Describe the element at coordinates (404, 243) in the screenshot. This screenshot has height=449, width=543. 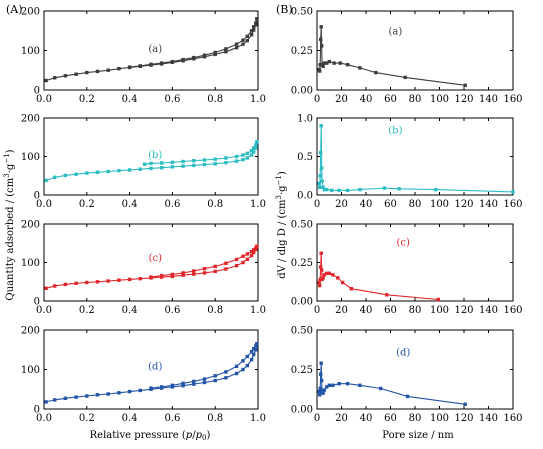
I see `series-label: (c)` at that location.